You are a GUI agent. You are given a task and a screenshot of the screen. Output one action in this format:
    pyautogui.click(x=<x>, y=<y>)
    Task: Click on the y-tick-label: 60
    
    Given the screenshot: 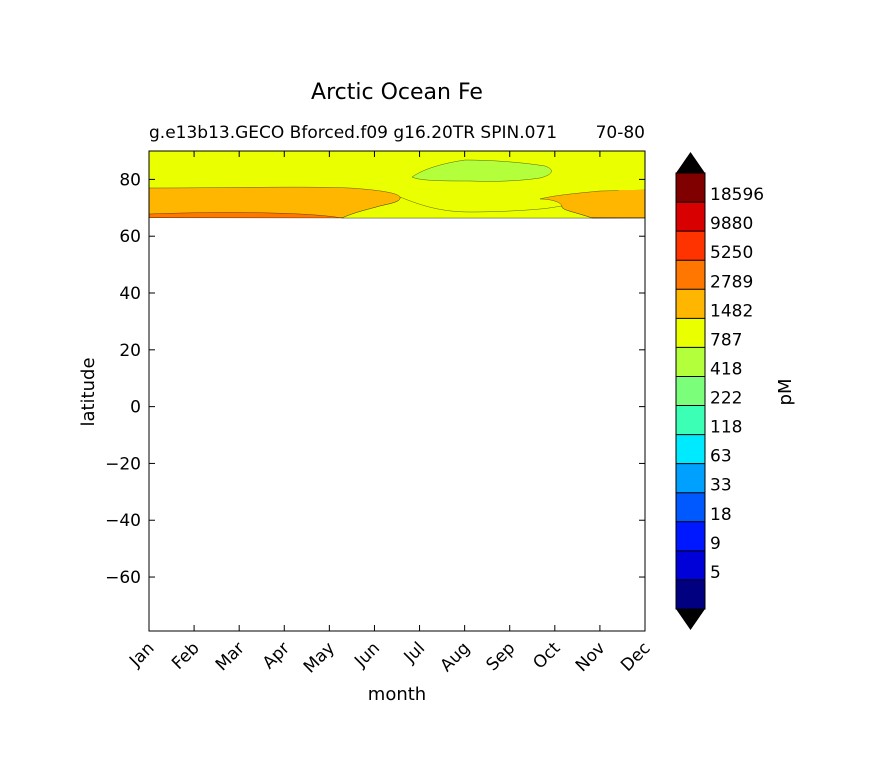 What is the action you would take?
    pyautogui.click(x=130, y=237)
    